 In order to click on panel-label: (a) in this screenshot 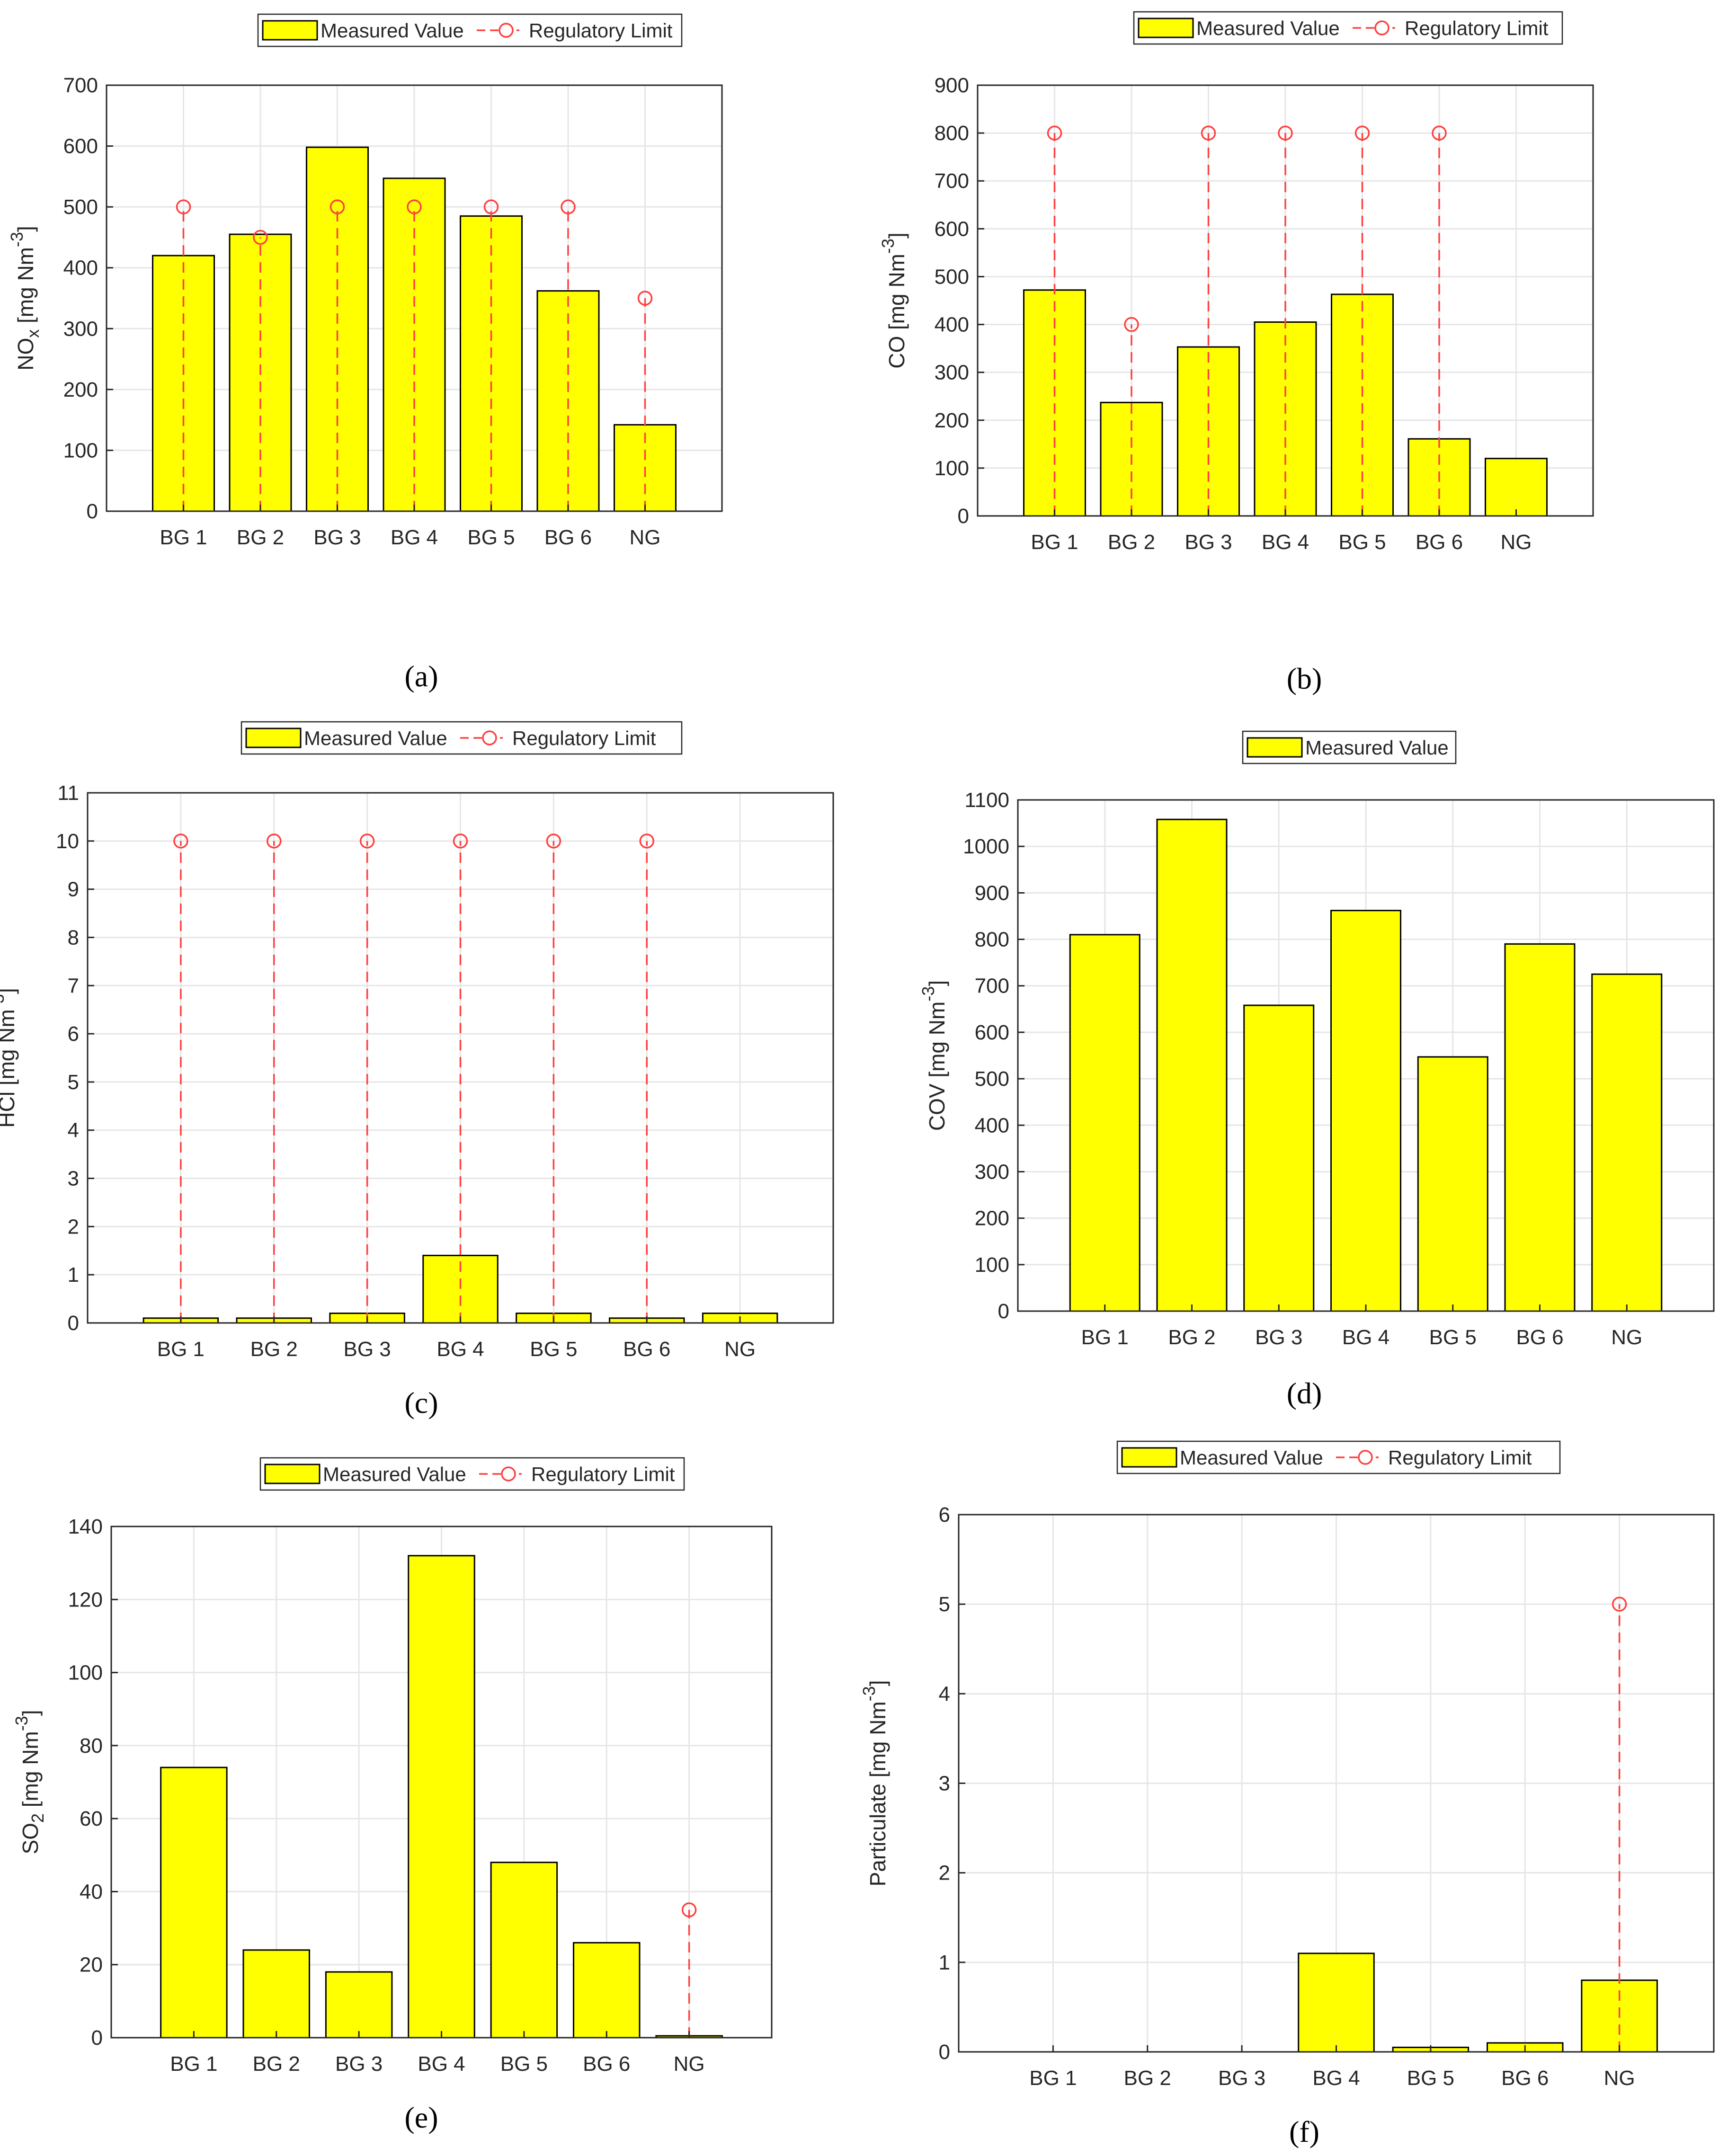, I will do `click(421, 676)`.